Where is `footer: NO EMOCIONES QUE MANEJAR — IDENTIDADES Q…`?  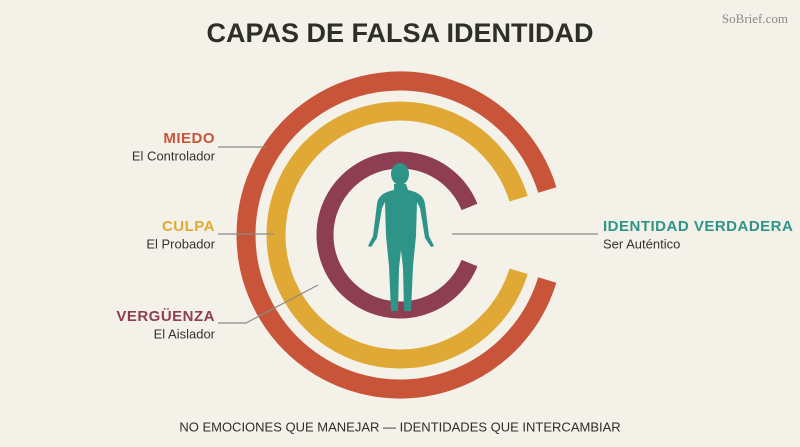 footer: NO EMOCIONES QUE MANEJAR — IDENTIDADES Q… is located at coordinates (399, 426).